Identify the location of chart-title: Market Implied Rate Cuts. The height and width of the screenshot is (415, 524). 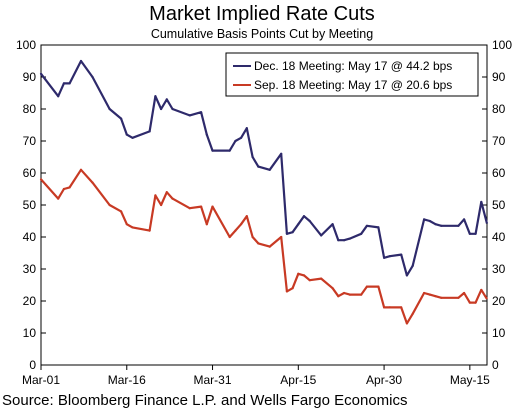
(262, 14).